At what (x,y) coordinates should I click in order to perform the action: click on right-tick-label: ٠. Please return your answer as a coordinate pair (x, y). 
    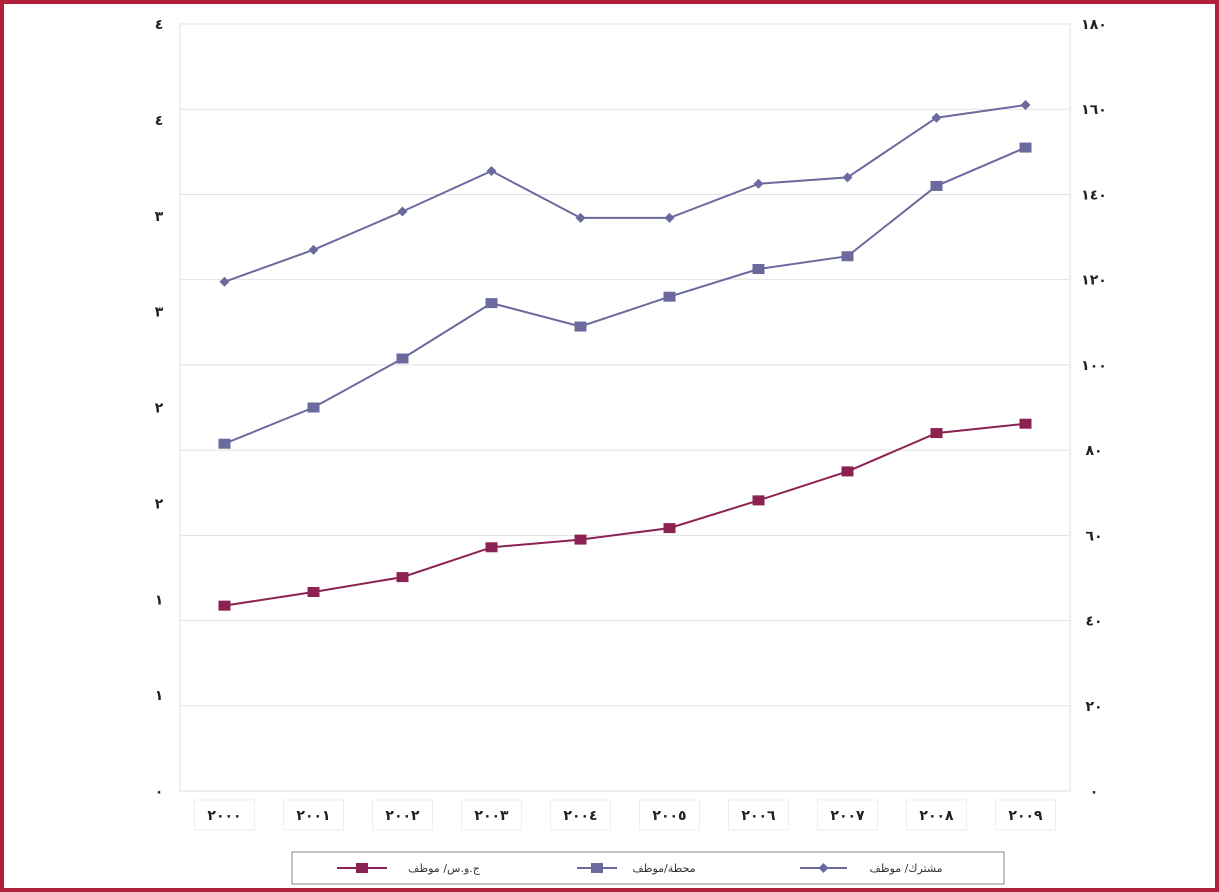
    Looking at the image, I should click on (1094, 792).